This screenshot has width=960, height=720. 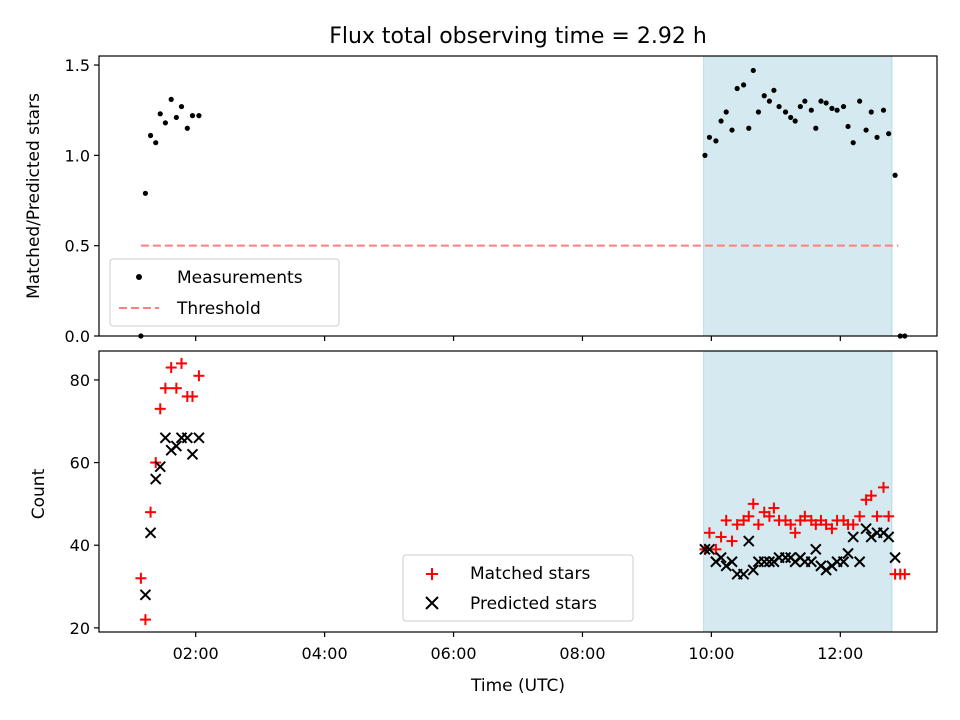 I want to click on bottom-shaded-region, so click(x=798, y=491).